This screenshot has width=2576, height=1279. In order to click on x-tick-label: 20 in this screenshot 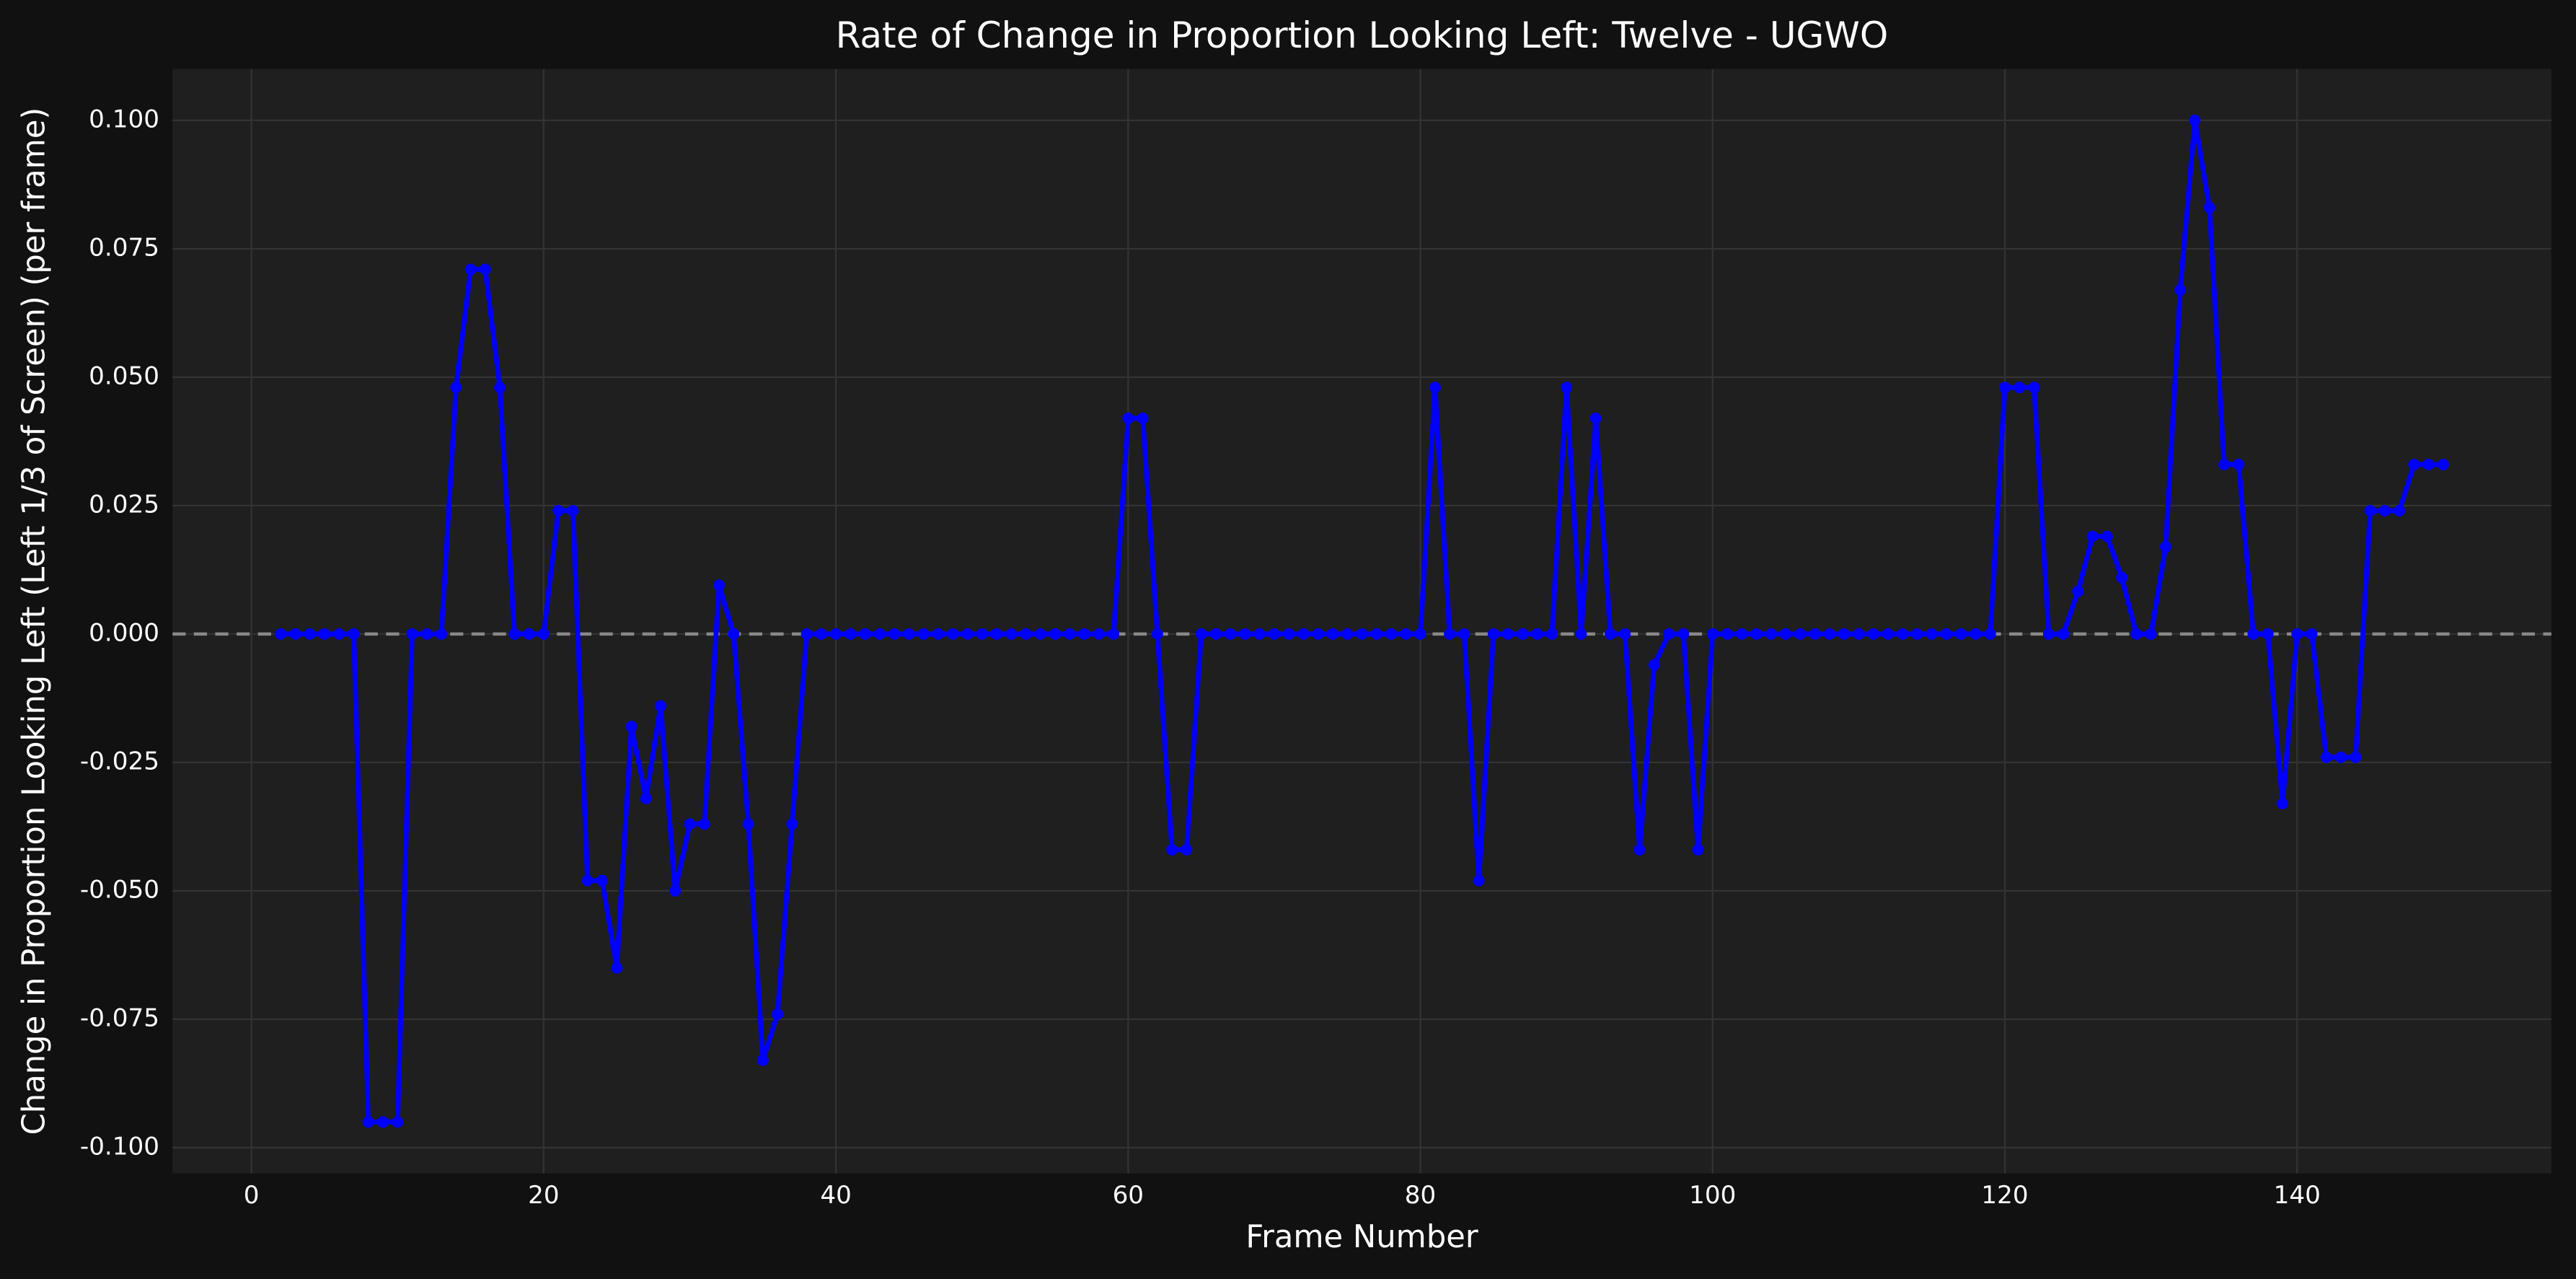, I will do `click(543, 1196)`.